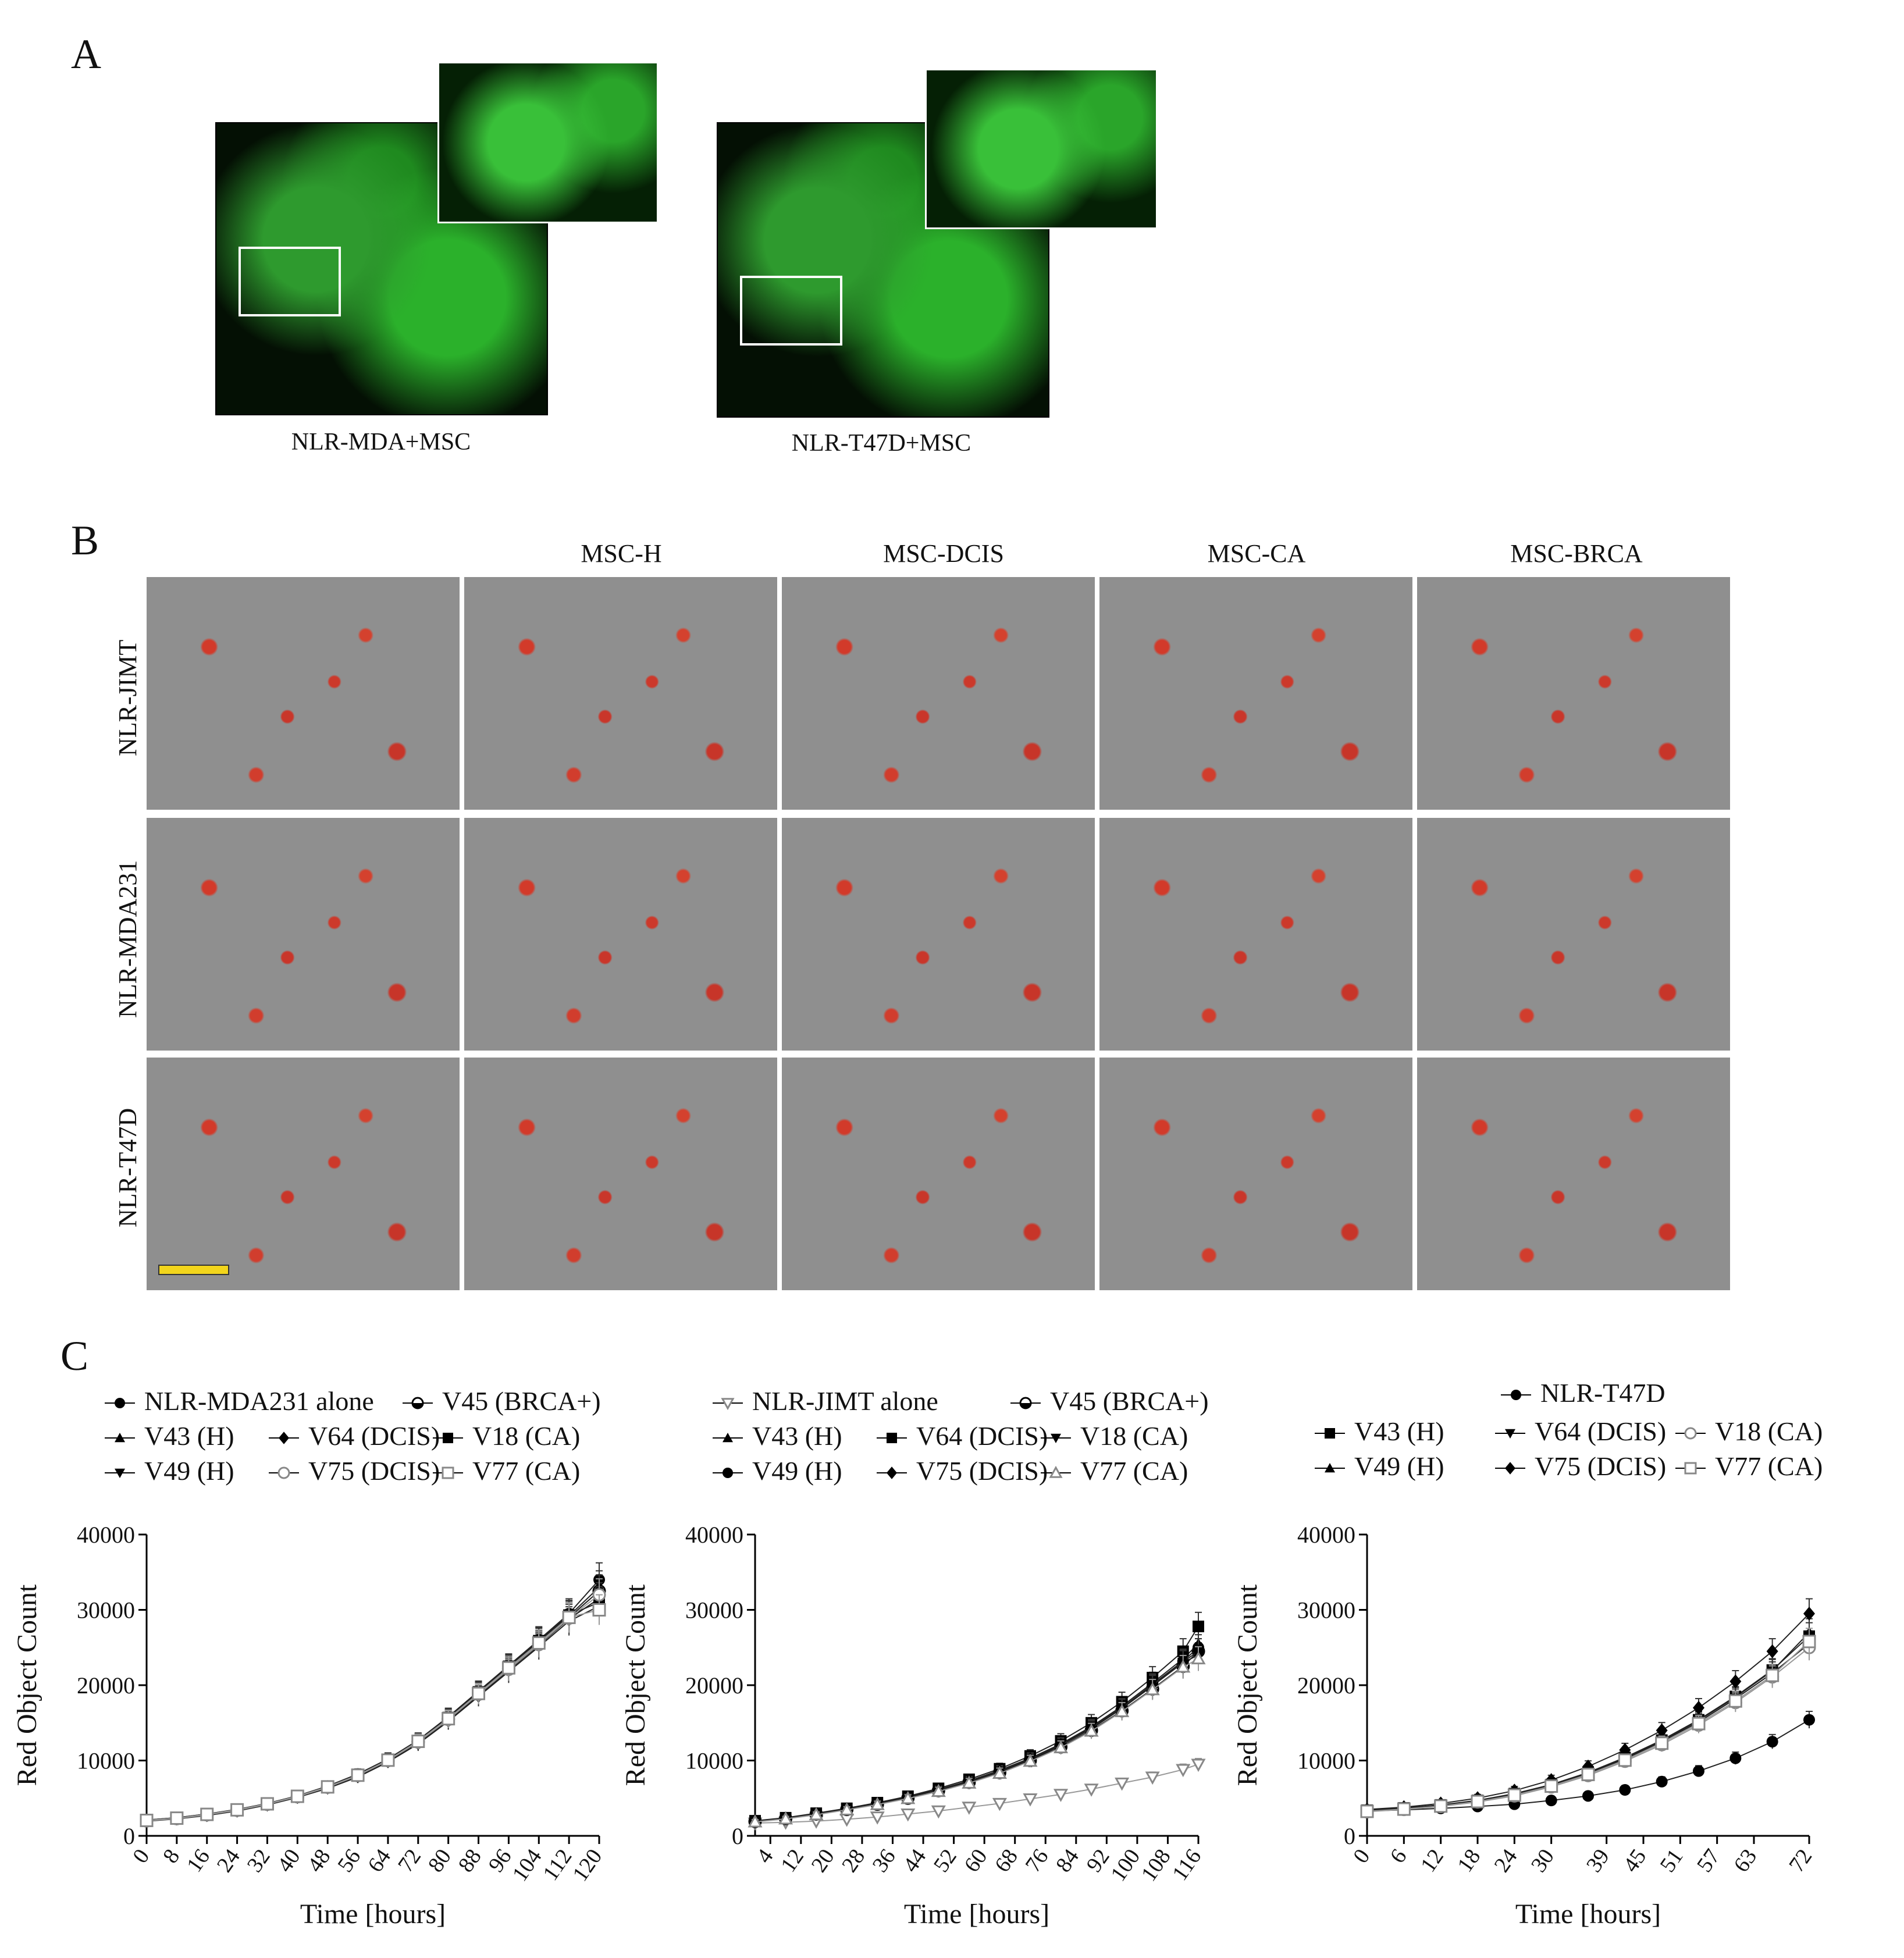 Image resolution: width=1904 pixels, height=1958 pixels. What do you see at coordinates (884, 1861) in the screenshot?
I see `x-tick-label: 36` at bounding box center [884, 1861].